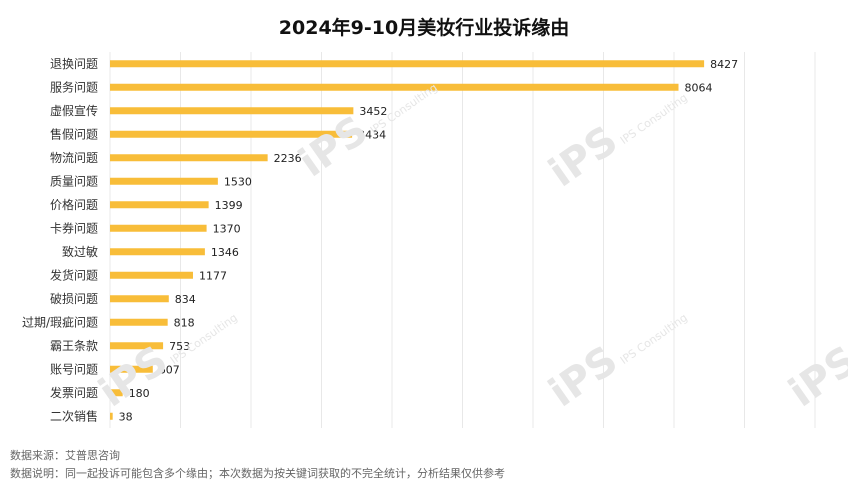 The height and width of the screenshot is (487, 848). I want to click on category-label: 售假问题, so click(74, 133).